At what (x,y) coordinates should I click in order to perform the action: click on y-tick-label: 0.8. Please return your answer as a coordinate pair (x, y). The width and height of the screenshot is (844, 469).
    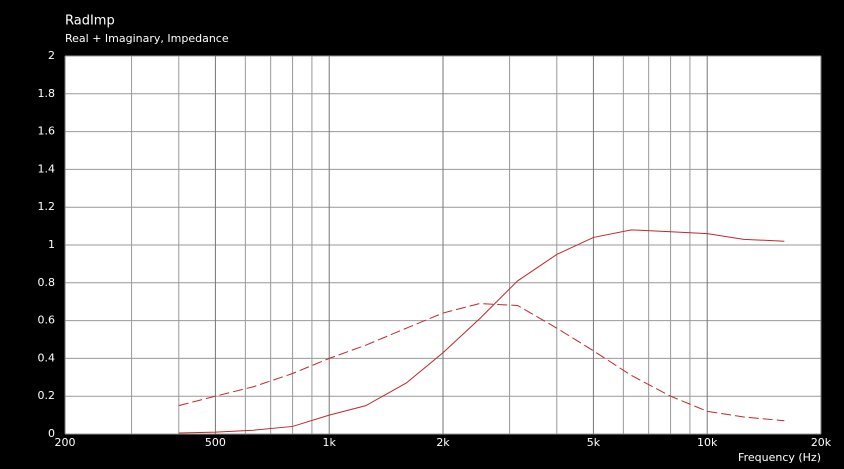
    Looking at the image, I should click on (47, 282).